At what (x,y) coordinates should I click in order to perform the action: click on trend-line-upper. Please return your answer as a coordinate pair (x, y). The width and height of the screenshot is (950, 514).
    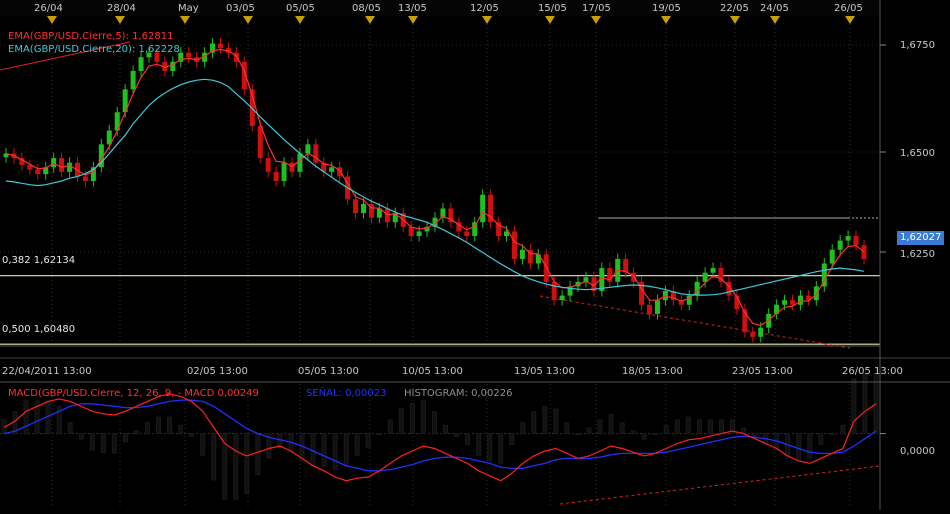
    Looking at the image, I should click on (65, 56).